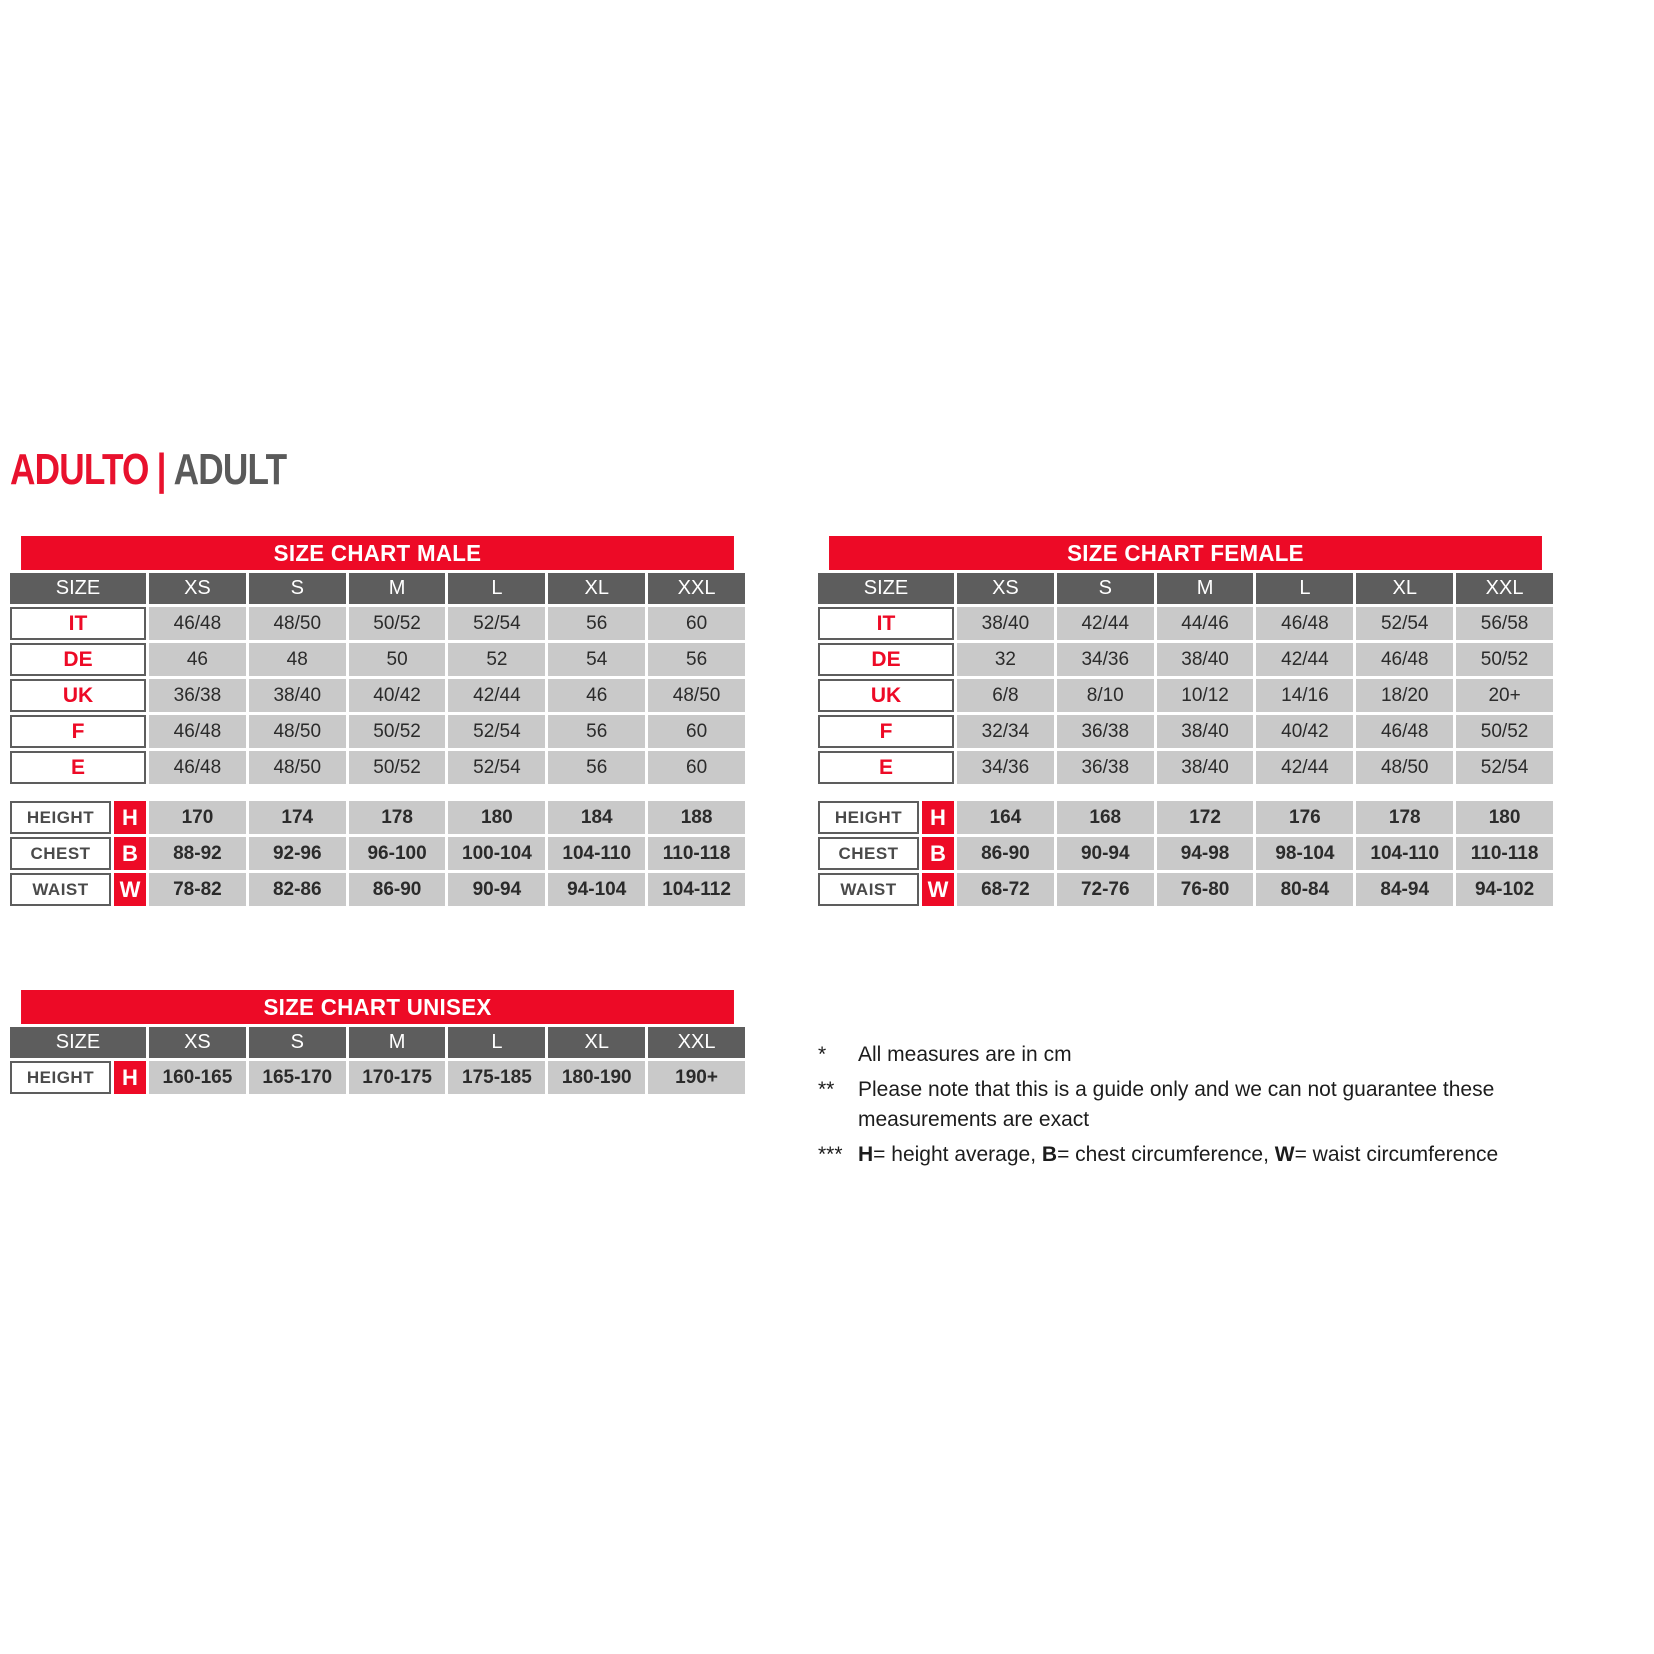  I want to click on cell-value: 86-90, so click(397, 889).